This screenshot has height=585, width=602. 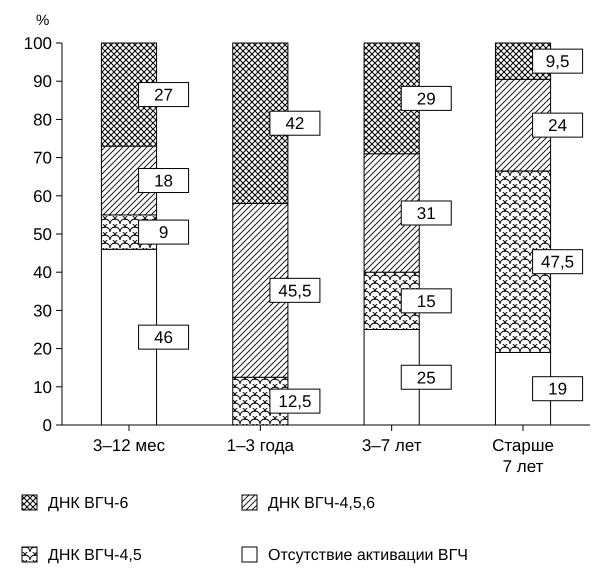 I want to click on legend-label: ДНК ВГЧ-6, so click(x=88, y=503).